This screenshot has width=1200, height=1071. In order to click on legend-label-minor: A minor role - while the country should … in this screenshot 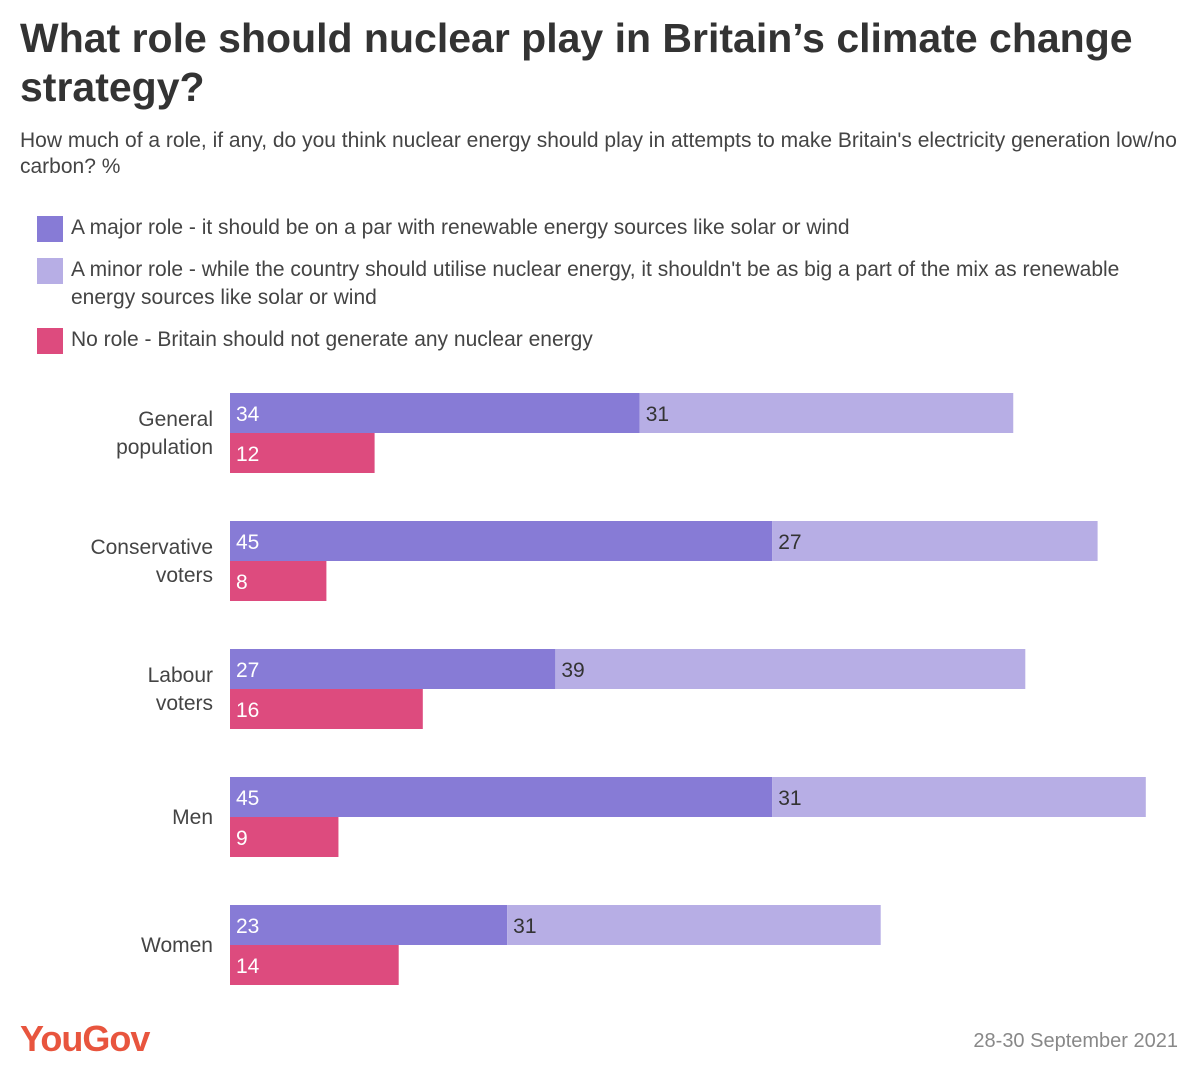, I will do `click(595, 283)`.